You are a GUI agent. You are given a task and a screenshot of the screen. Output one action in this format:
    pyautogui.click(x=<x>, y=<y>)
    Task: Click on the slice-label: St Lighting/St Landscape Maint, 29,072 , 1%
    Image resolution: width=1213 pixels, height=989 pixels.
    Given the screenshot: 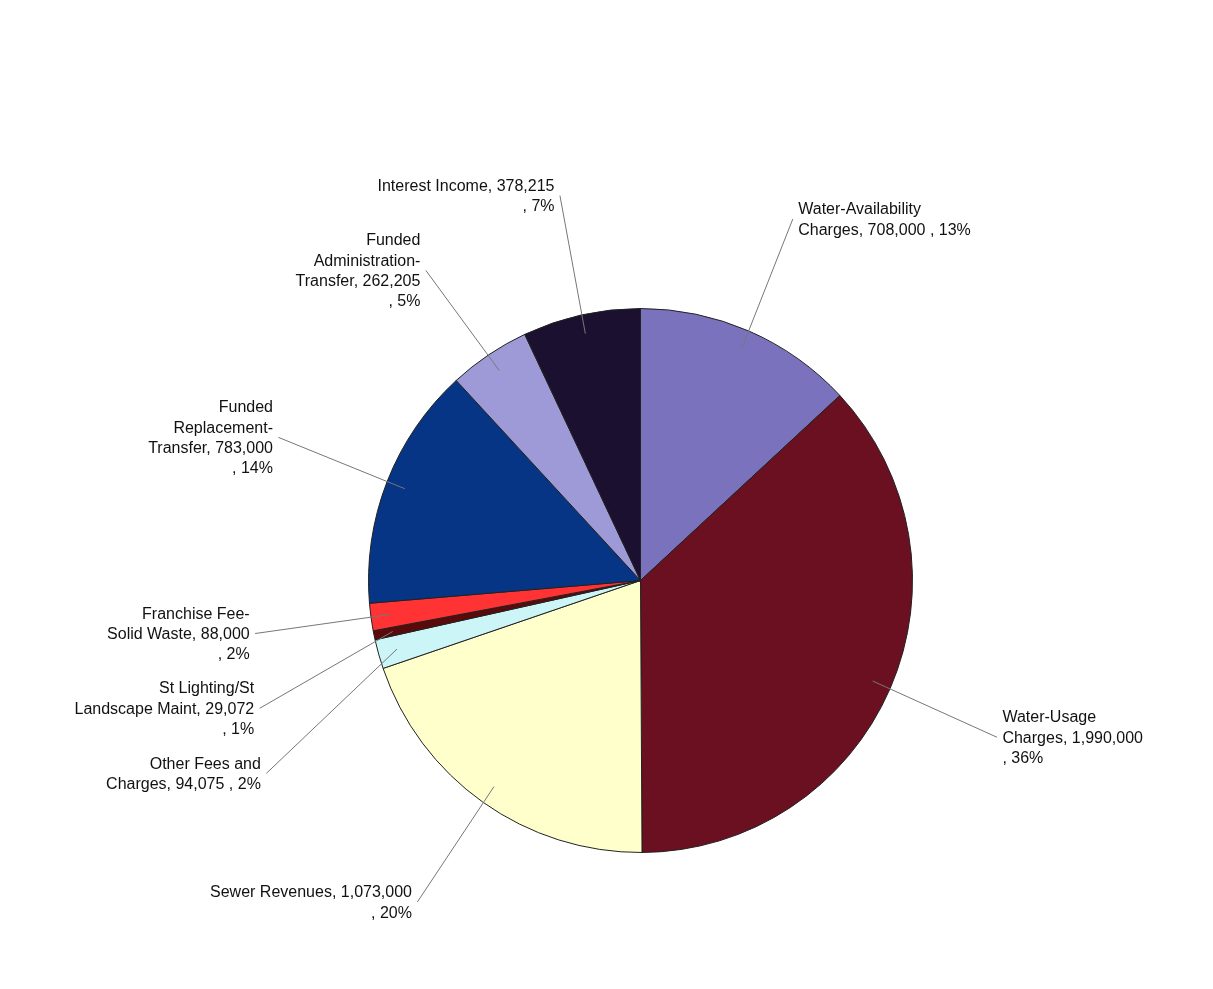 What is the action you would take?
    pyautogui.click(x=164, y=708)
    